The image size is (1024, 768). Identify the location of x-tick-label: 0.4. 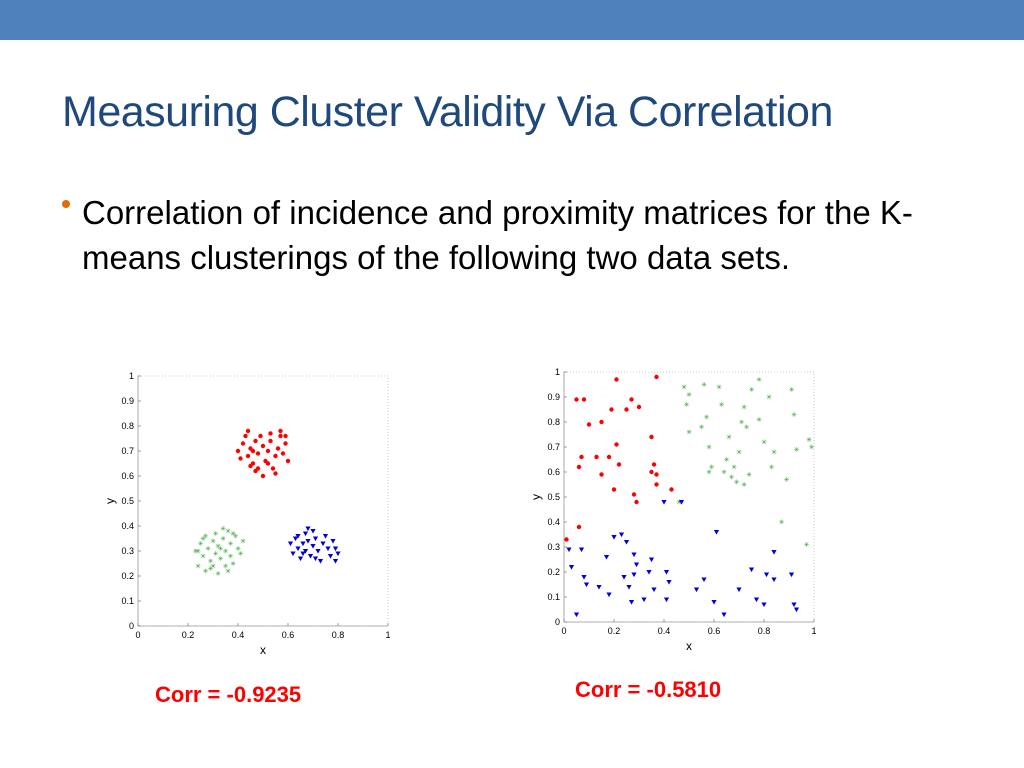
(238, 635).